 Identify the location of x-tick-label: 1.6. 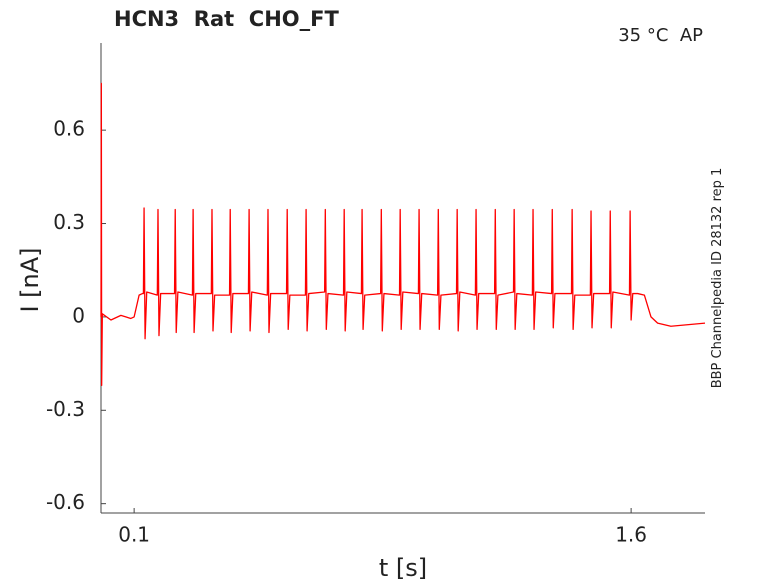
(631, 535).